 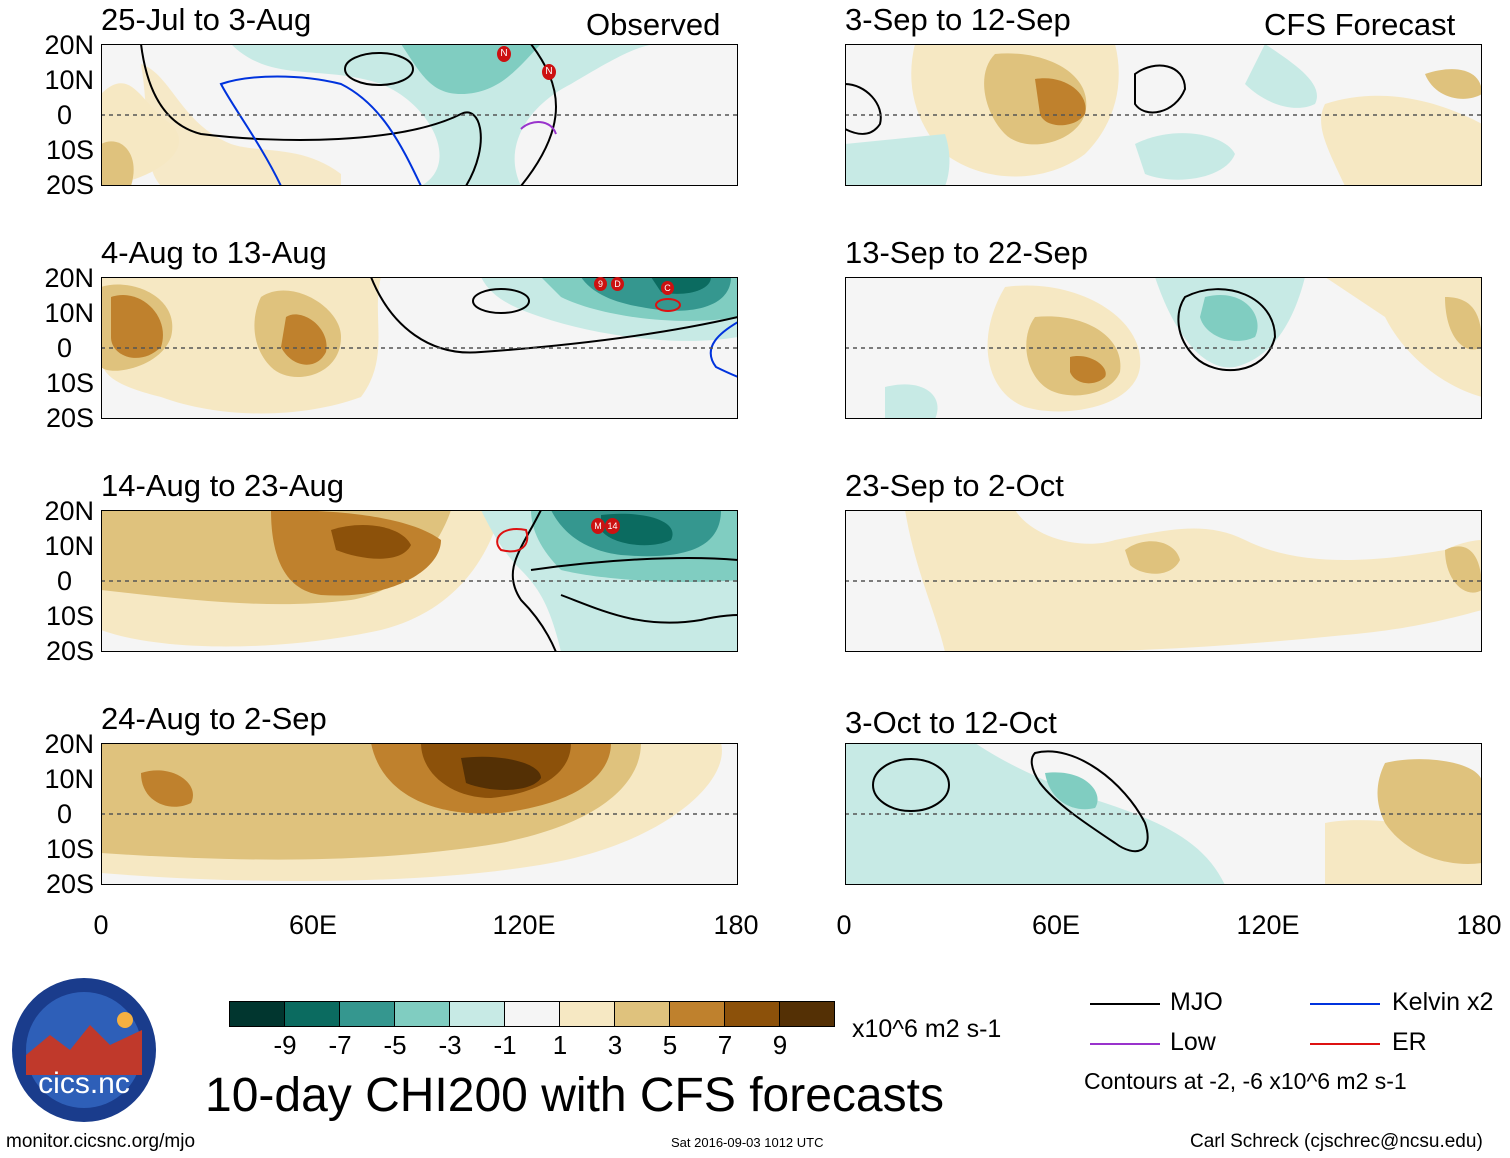 What do you see at coordinates (505, 1045) in the screenshot?
I see `colorbar-tick: -1` at bounding box center [505, 1045].